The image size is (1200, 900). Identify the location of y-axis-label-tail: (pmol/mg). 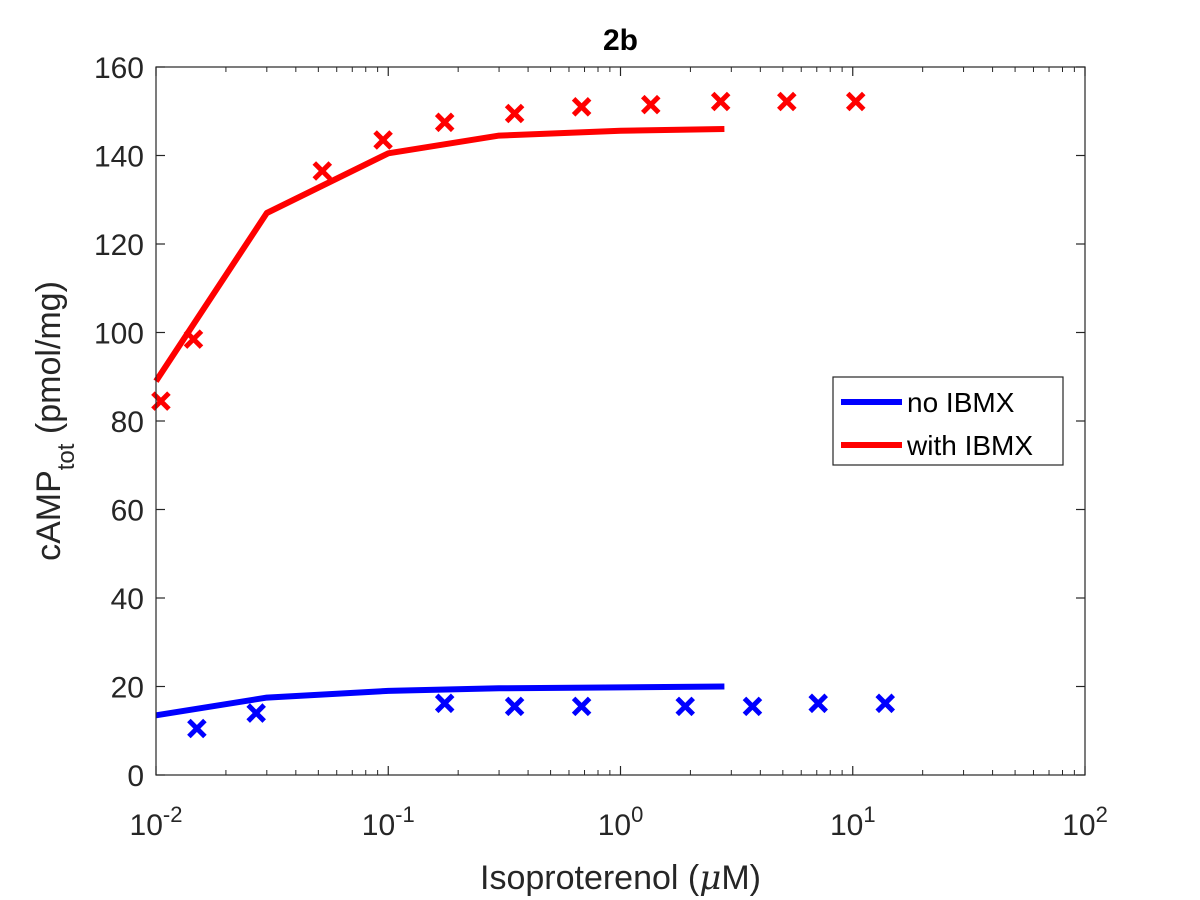
(49, 362).